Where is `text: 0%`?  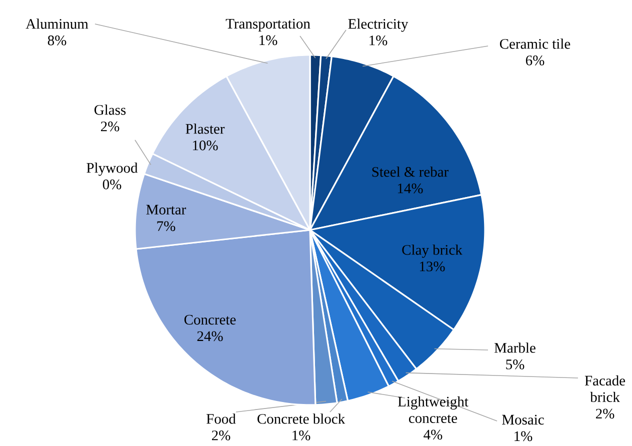
text: 0% is located at coordinates (112, 185).